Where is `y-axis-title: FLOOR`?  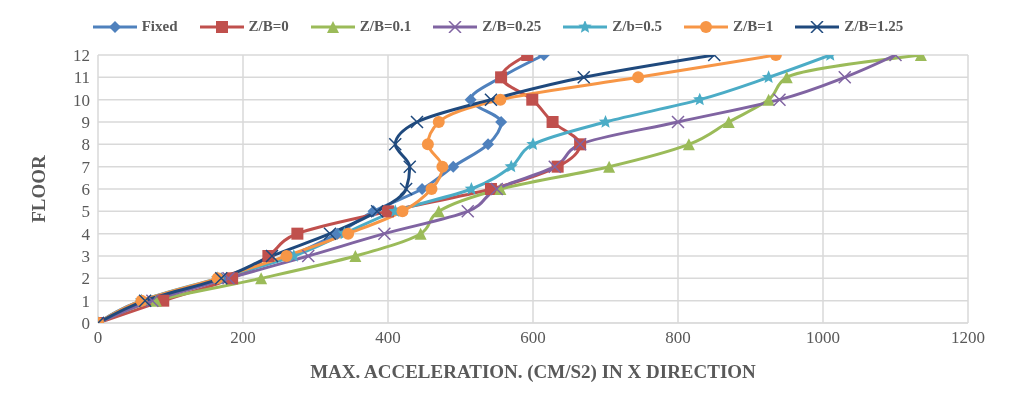 y-axis-title: FLOOR is located at coordinates (38, 188).